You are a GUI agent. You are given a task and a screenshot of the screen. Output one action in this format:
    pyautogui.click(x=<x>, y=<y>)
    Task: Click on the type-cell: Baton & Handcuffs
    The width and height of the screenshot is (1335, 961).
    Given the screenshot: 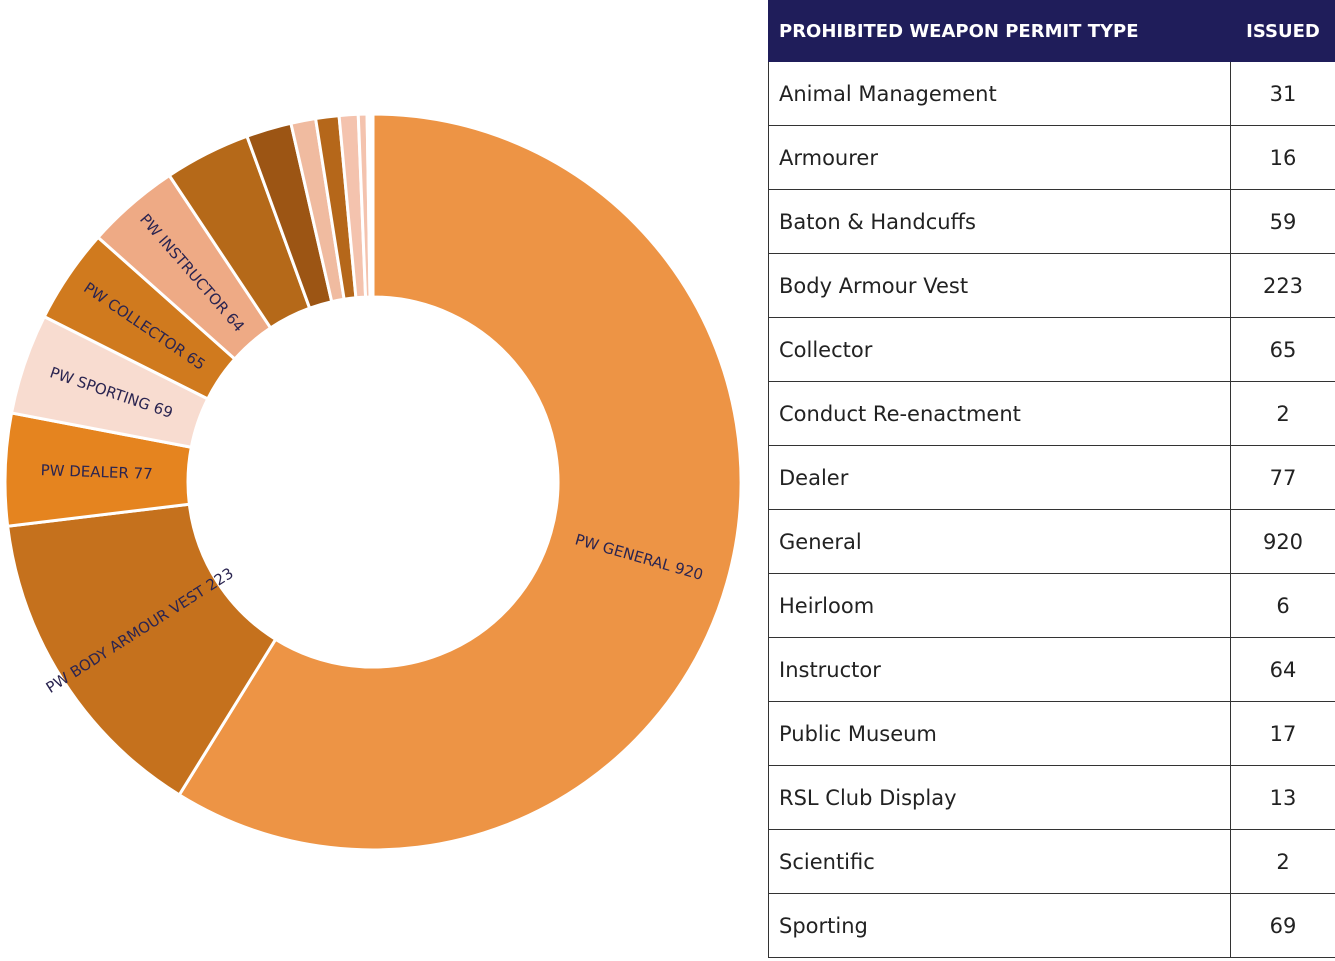 What is the action you would take?
    pyautogui.click(x=999, y=221)
    